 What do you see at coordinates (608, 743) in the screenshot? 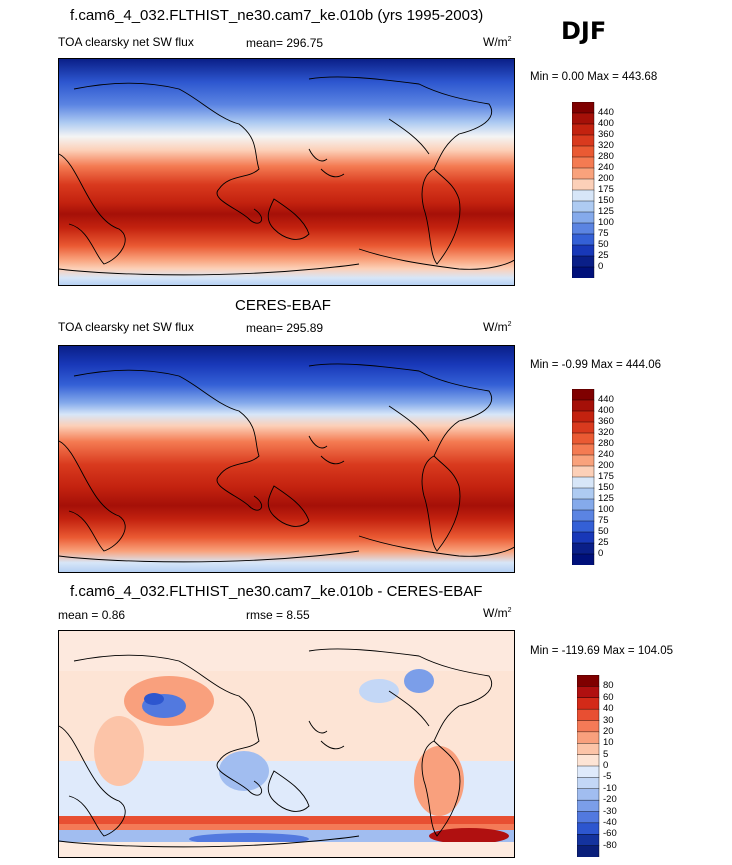
I see `colorbar-tick-label: 10` at bounding box center [608, 743].